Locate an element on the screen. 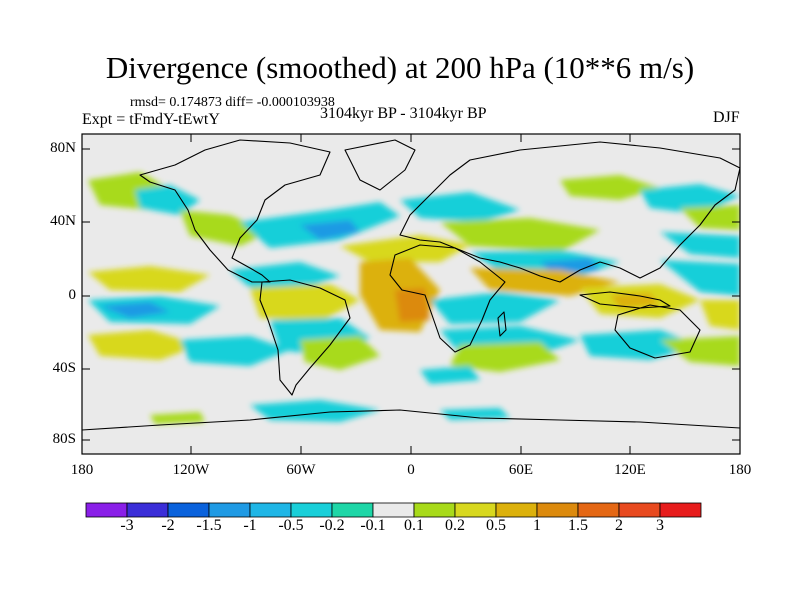 Image resolution: width=800 pixels, height=600 pixels. season-label: DJF is located at coordinates (726, 117).